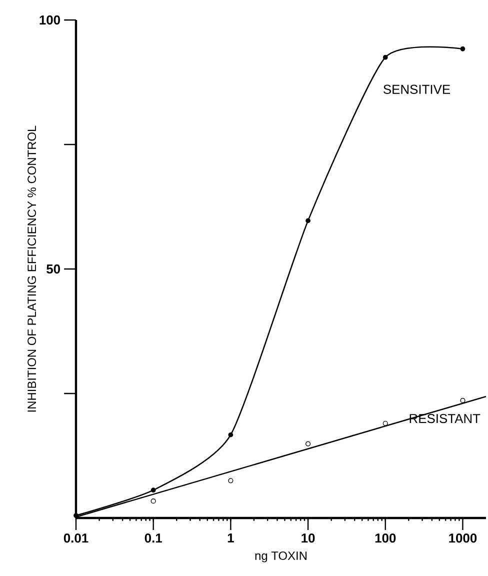  What do you see at coordinates (32, 269) in the screenshot?
I see `y-axis-title: INHIBITION OF PLATING EFFICIENCY % CONTROL` at bounding box center [32, 269].